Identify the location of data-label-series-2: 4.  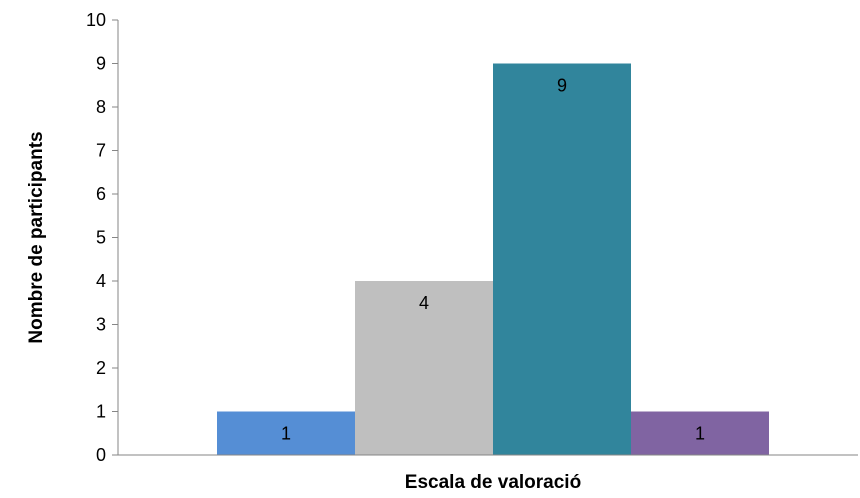
(424, 303).